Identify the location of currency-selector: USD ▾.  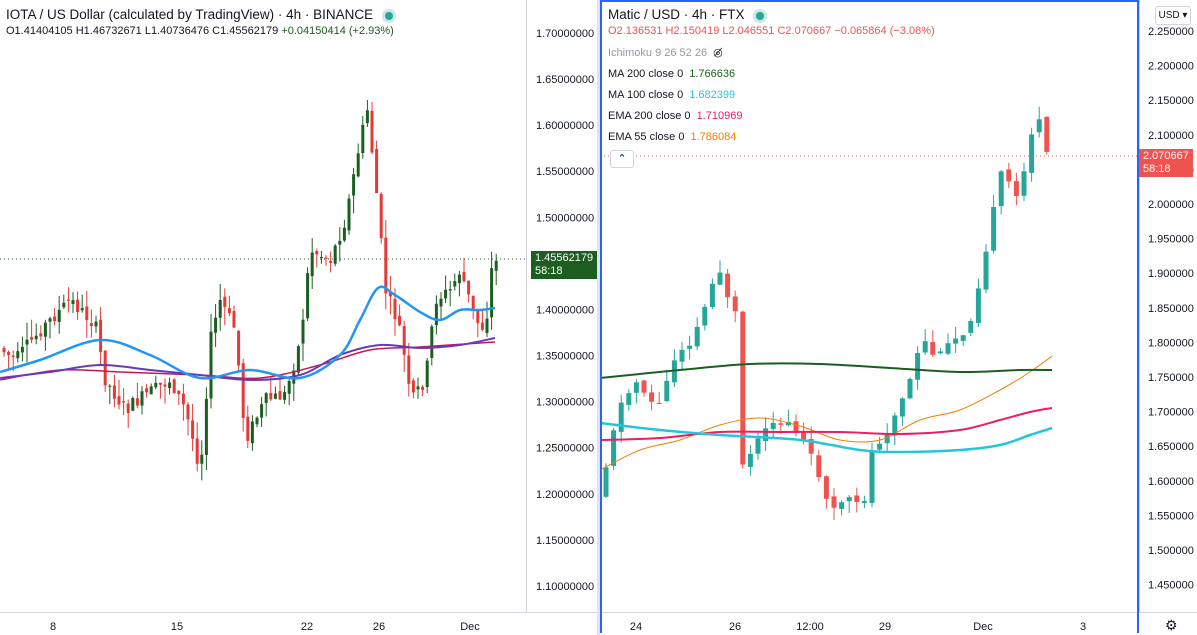
(1173, 15).